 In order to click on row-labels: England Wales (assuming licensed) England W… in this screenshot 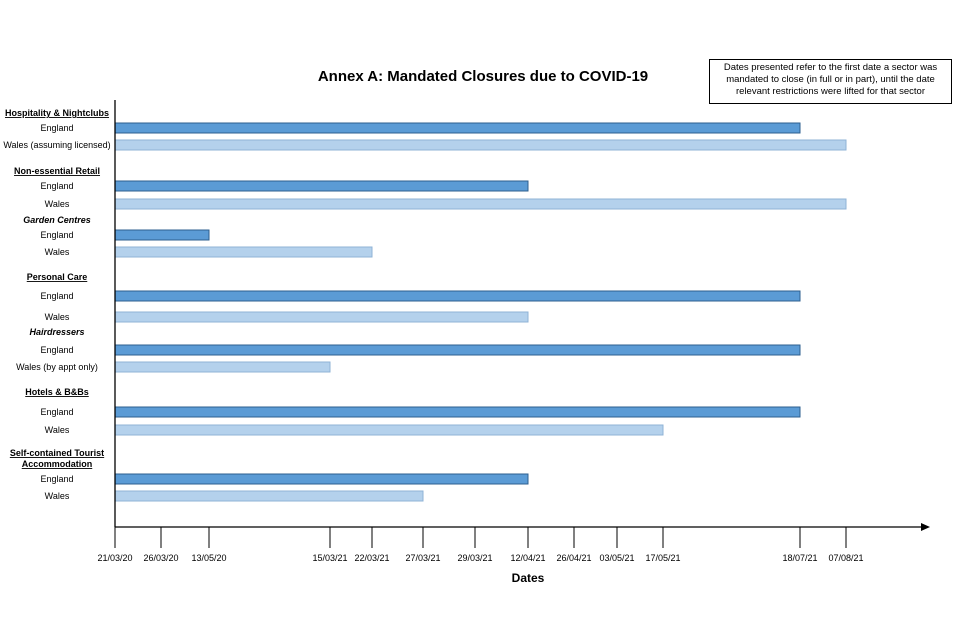, I will do `click(56, 312)`.